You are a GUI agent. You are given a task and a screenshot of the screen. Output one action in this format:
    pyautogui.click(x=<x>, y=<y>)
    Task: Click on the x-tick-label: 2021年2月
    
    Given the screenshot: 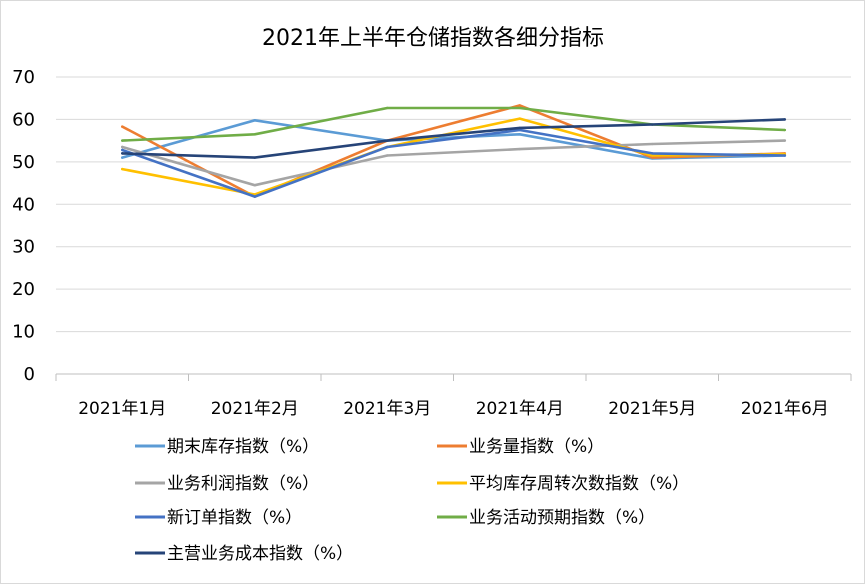 What is the action you would take?
    pyautogui.click(x=255, y=409)
    